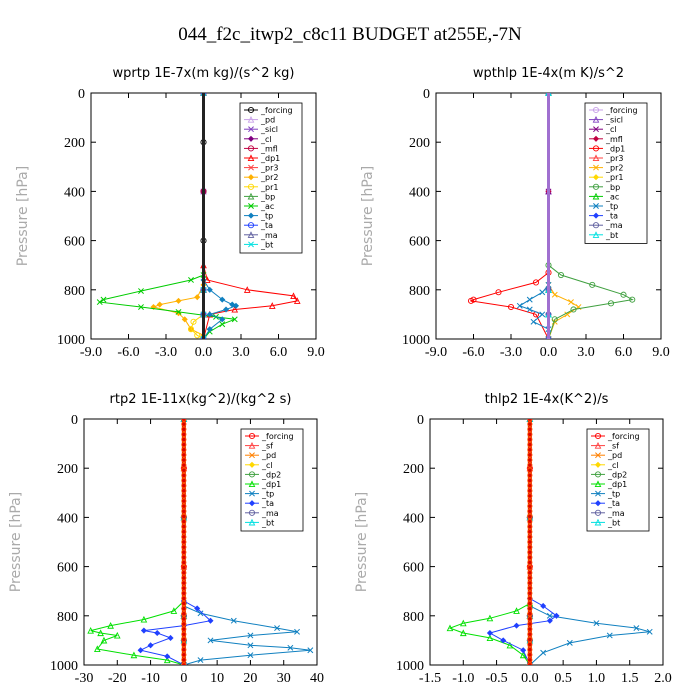 This screenshot has height=700, width=700. What do you see at coordinates (217, 678) in the screenshot?
I see `x-tick-label: 10` at bounding box center [217, 678].